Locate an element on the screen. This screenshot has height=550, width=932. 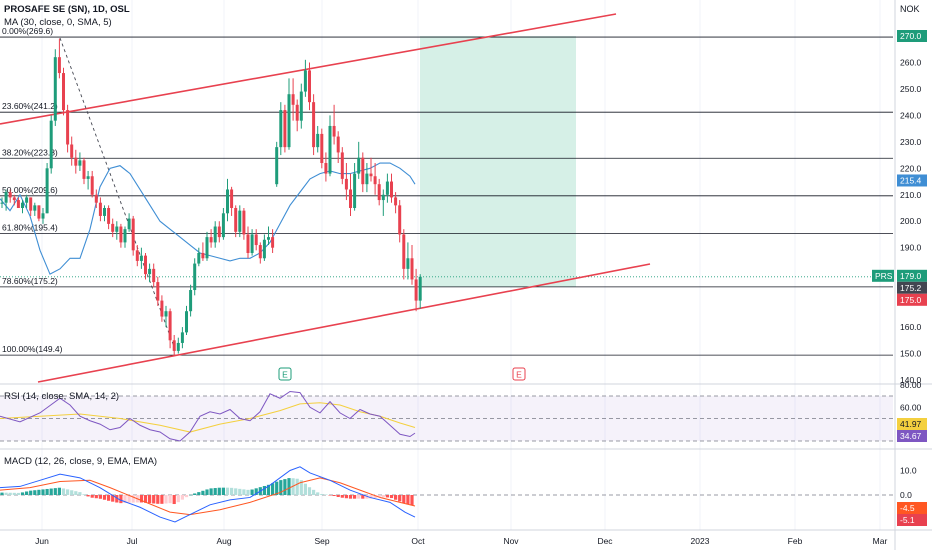
price-label: 179.0 is located at coordinates (911, 276).